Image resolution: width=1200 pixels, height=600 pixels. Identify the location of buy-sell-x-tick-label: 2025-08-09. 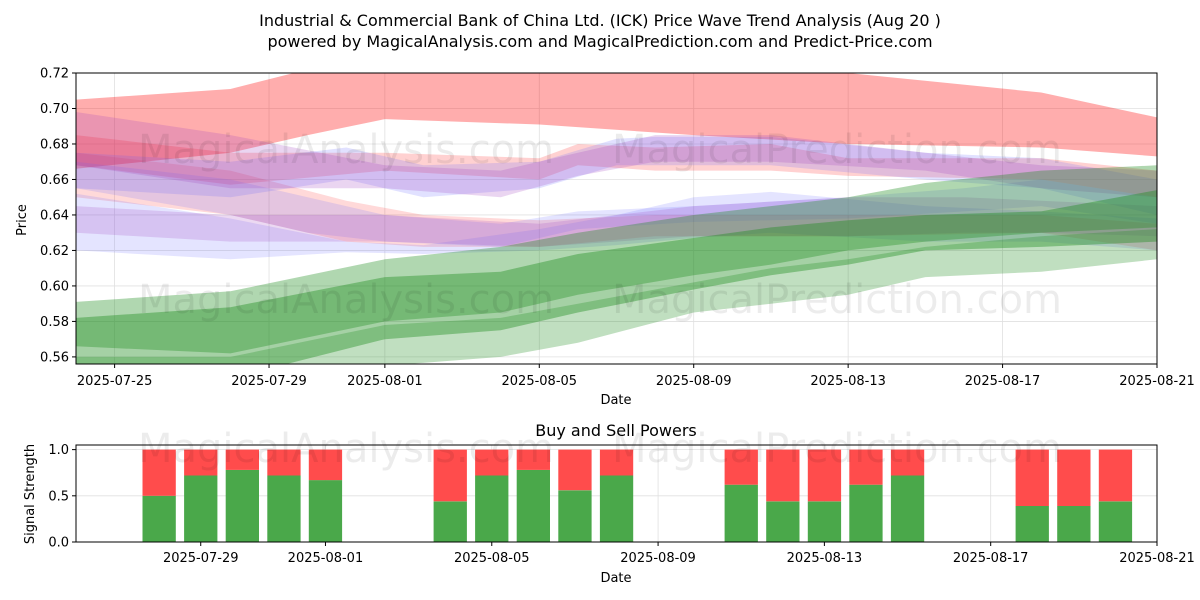
(658, 558).